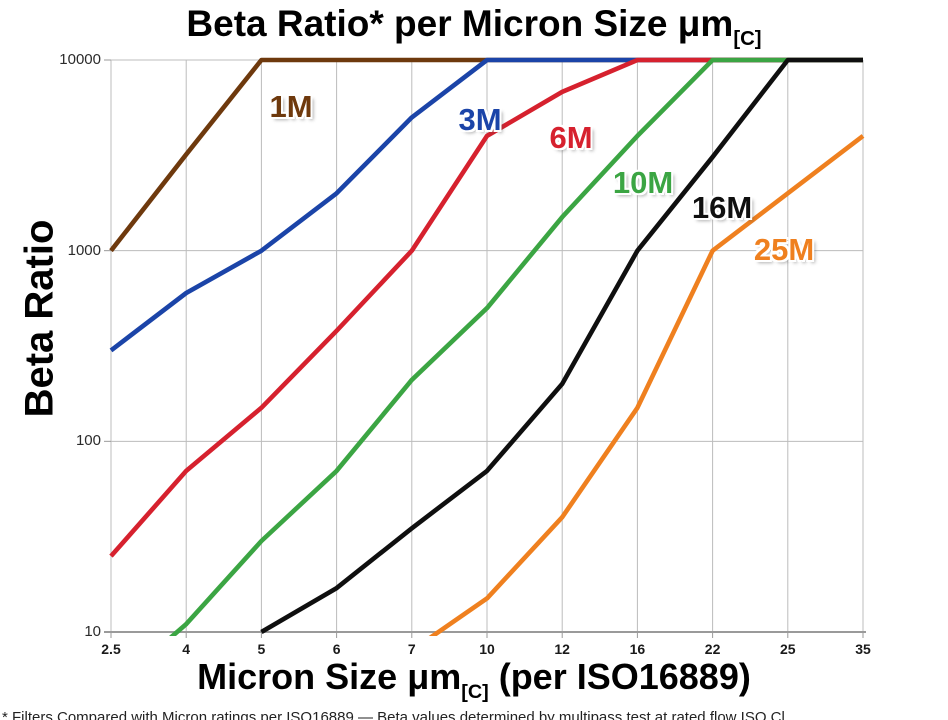 The image size is (948, 720). What do you see at coordinates (88, 441) in the screenshot?
I see `y-tick-label-100: 100` at bounding box center [88, 441].